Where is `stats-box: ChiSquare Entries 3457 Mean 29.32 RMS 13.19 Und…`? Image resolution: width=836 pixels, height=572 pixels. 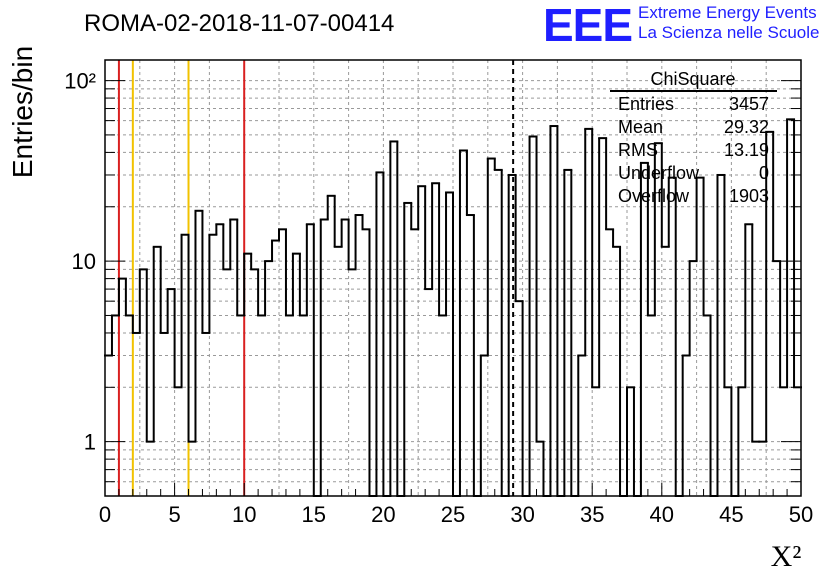
stats-box: ChiSquare Entries 3457 Mean 29.32 RMS 13.19 Und… is located at coordinates (693, 137).